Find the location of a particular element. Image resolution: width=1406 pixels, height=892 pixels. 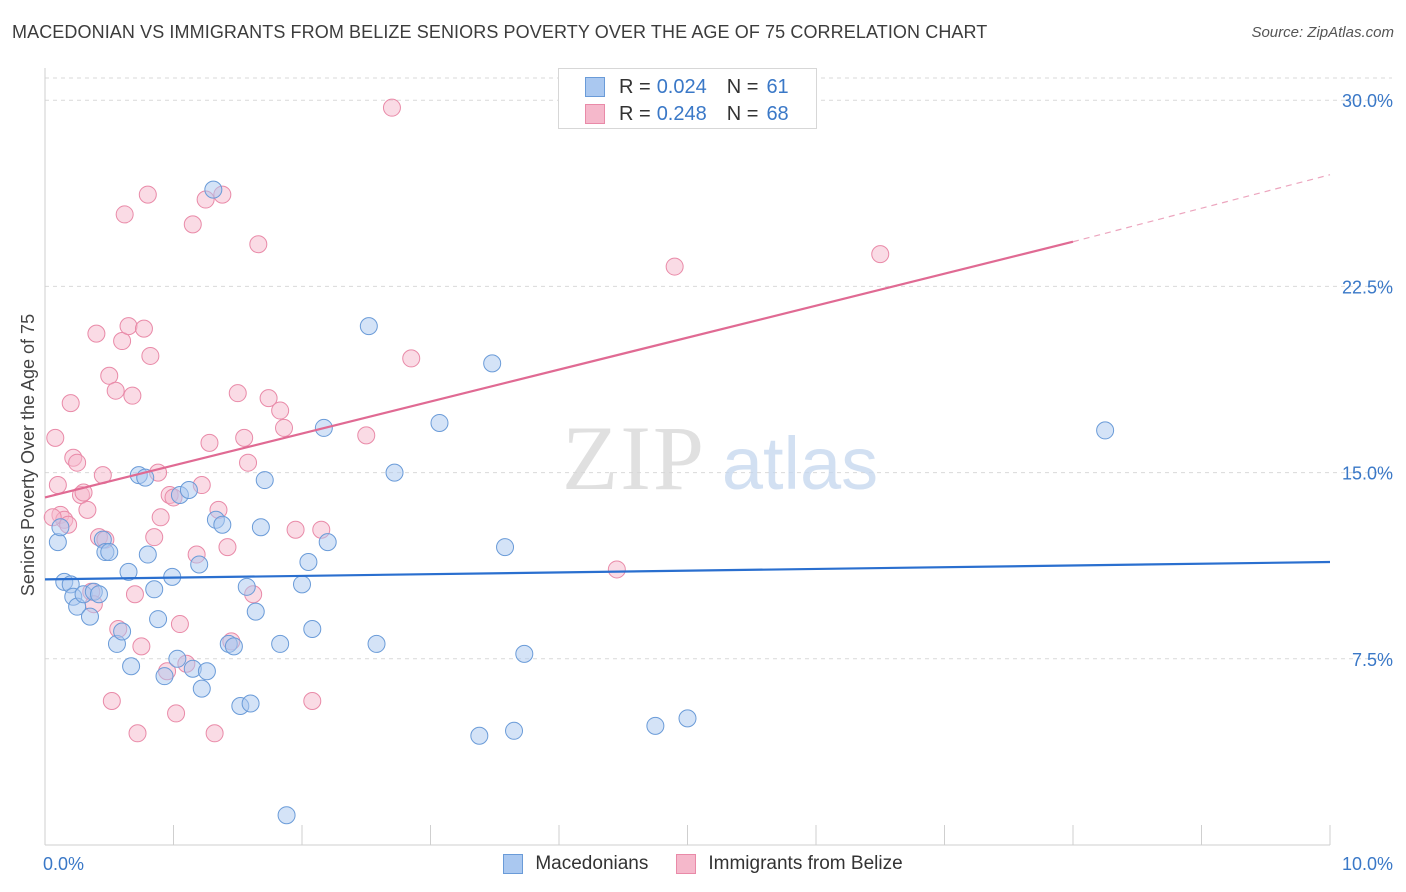

x-tick-label: 0.0% is located at coordinates (63, 864).